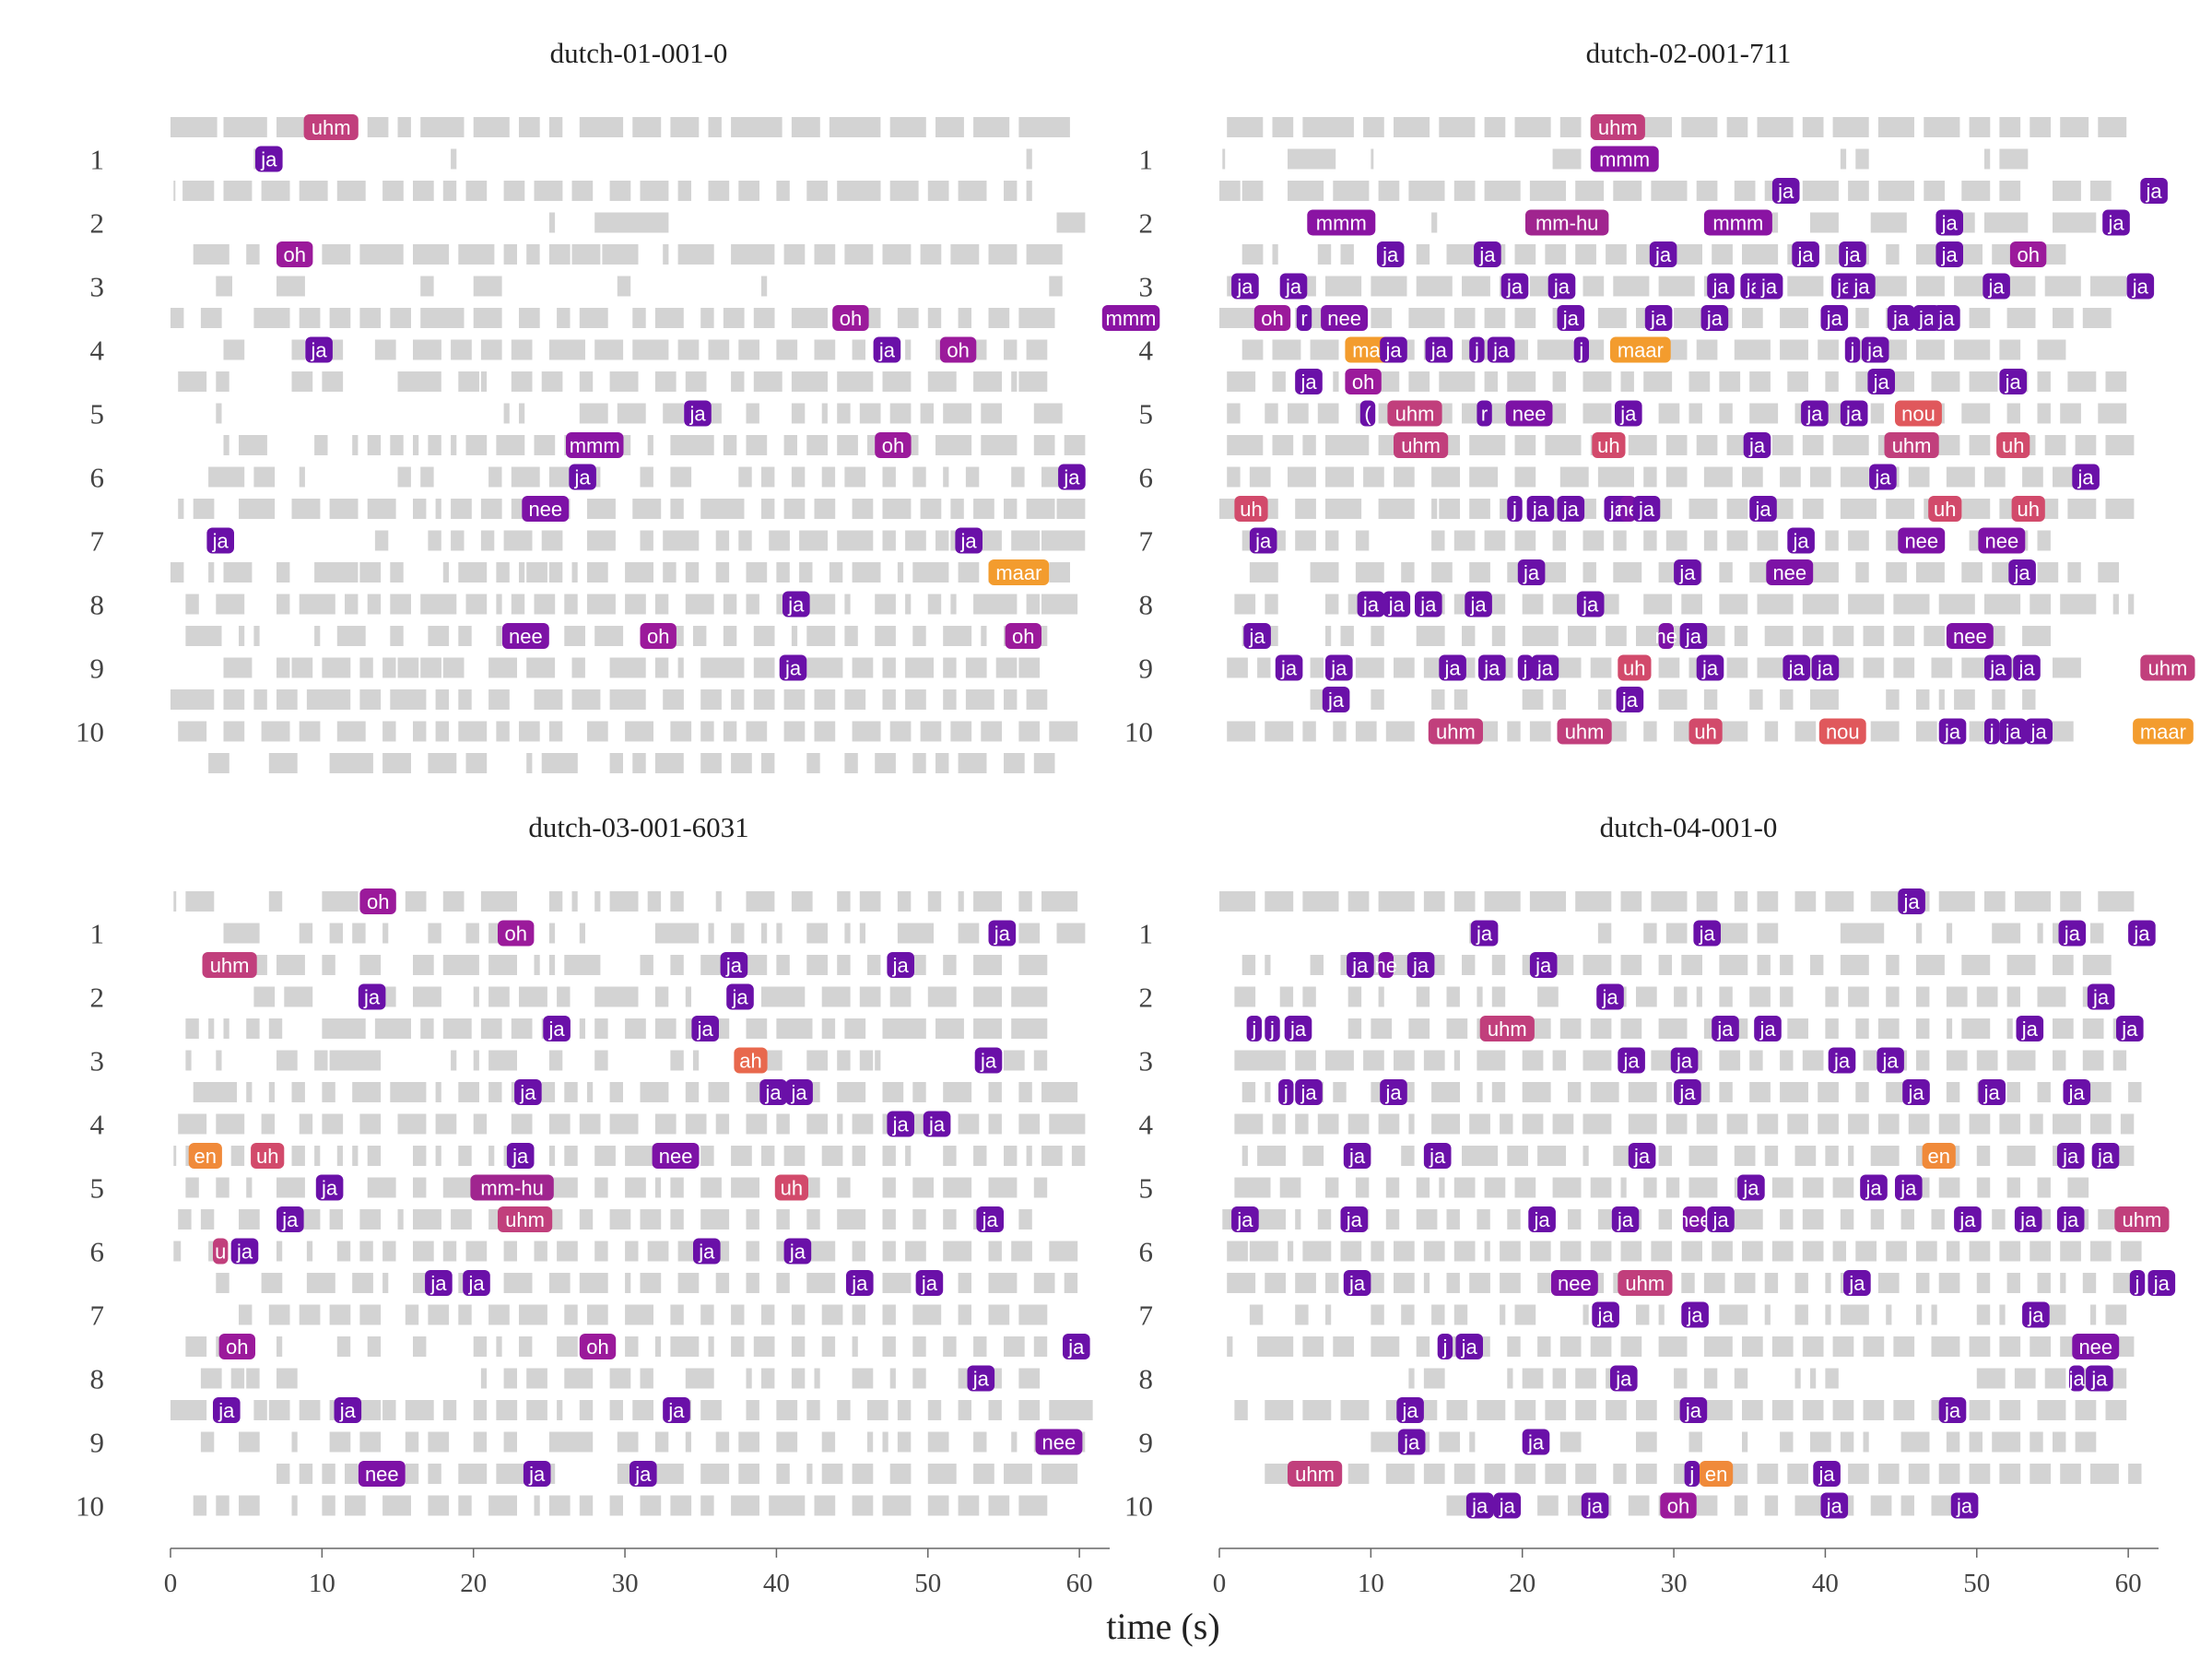  Describe the element at coordinates (1371, 1583) in the screenshot. I see `x-tick-label: 10` at that location.